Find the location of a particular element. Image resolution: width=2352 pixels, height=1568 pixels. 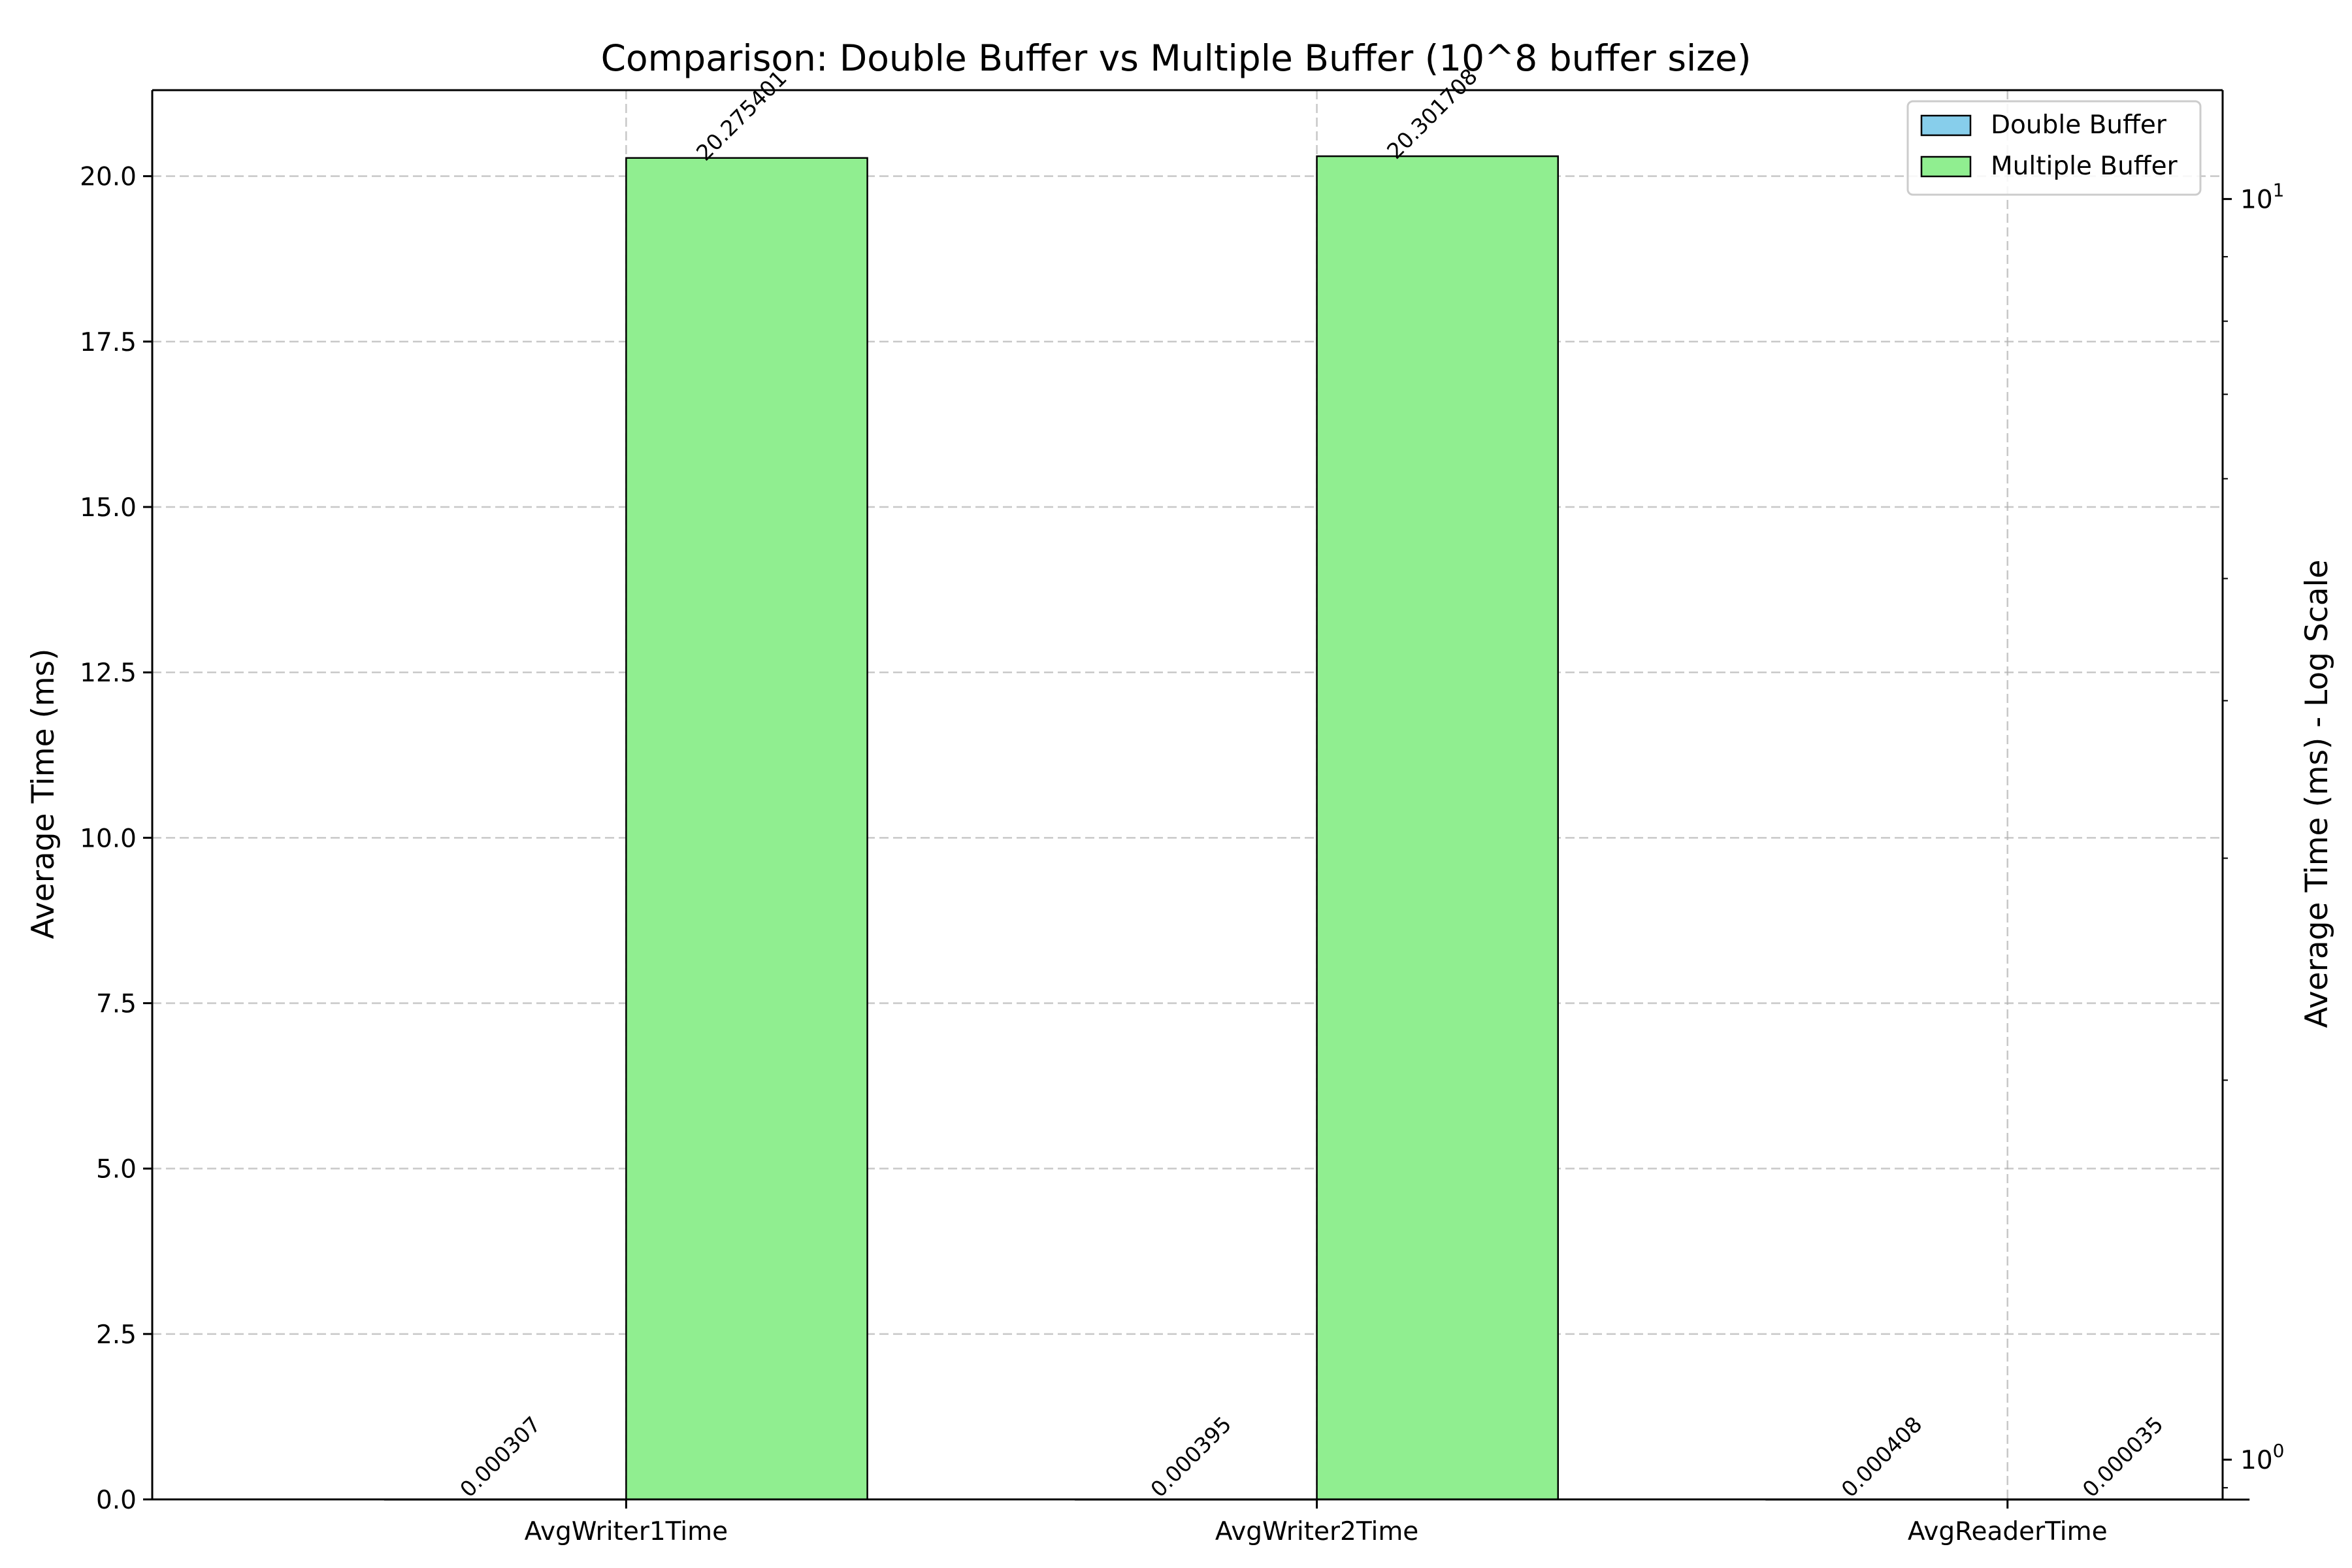

y2-axis-label: Average Time (ms) - Log Scale is located at coordinates (2317, 793).